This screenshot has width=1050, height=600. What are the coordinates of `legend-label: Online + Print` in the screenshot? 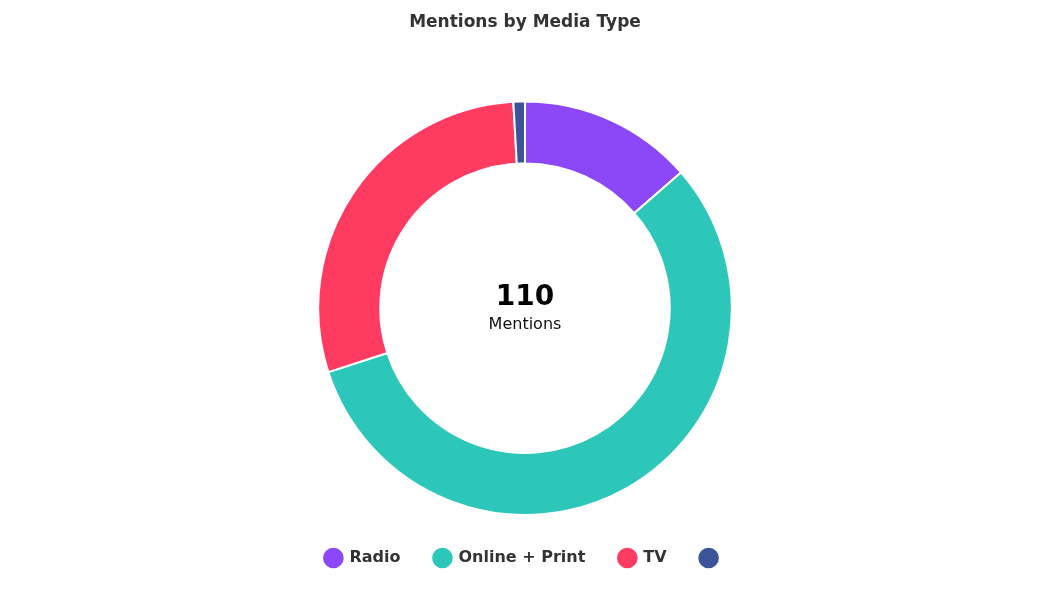 It's located at (522, 557).